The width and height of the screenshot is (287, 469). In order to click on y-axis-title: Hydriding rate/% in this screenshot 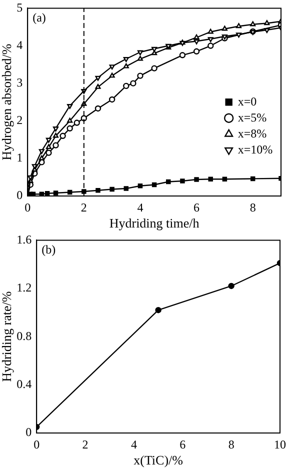, I will do `click(7, 336)`.